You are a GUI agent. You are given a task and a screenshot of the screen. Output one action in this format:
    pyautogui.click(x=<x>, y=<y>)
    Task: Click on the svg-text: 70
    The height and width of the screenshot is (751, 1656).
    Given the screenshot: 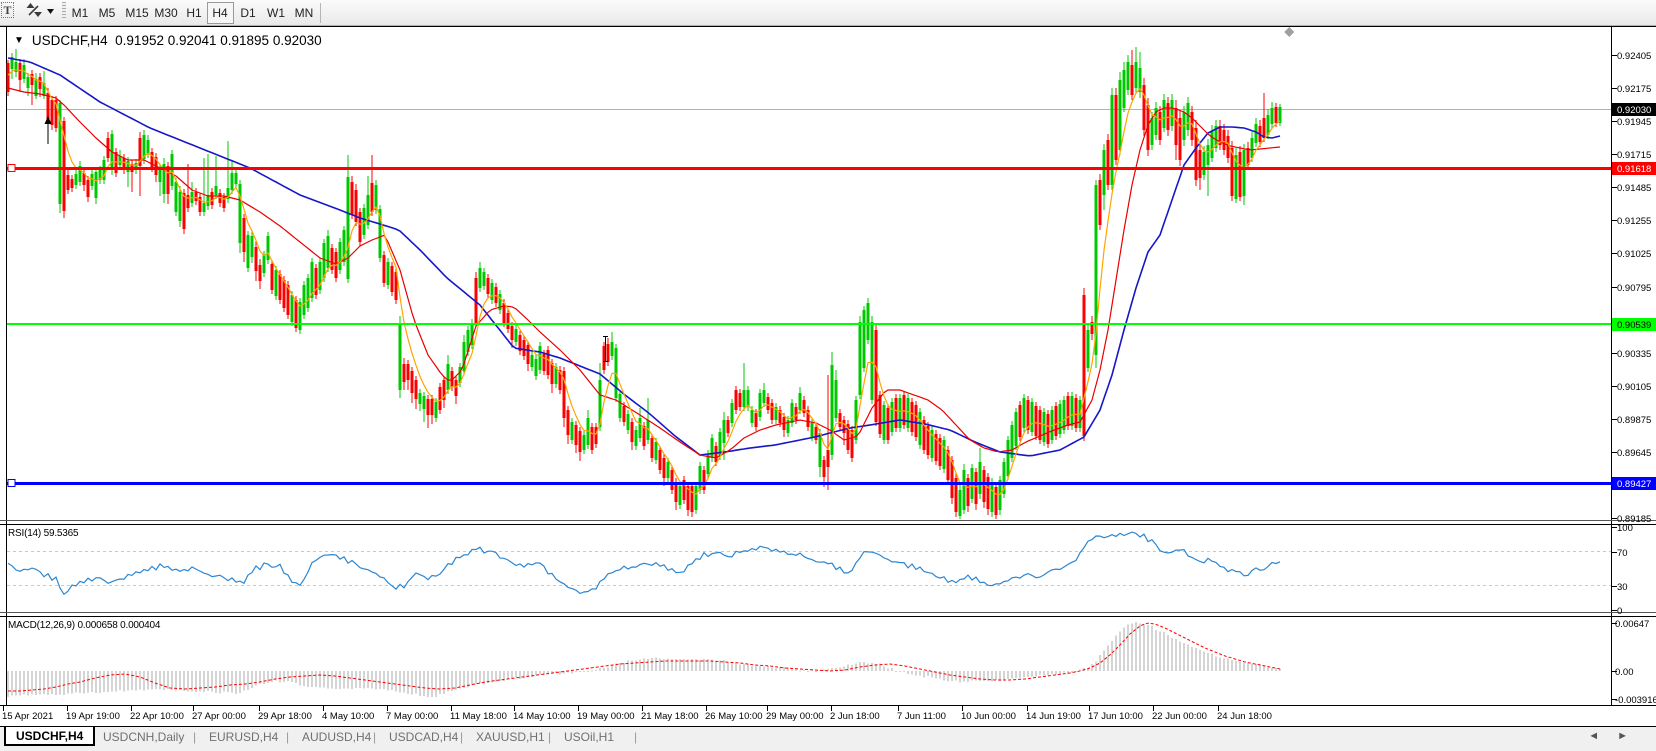 What is the action you would take?
    pyautogui.click(x=1622, y=553)
    